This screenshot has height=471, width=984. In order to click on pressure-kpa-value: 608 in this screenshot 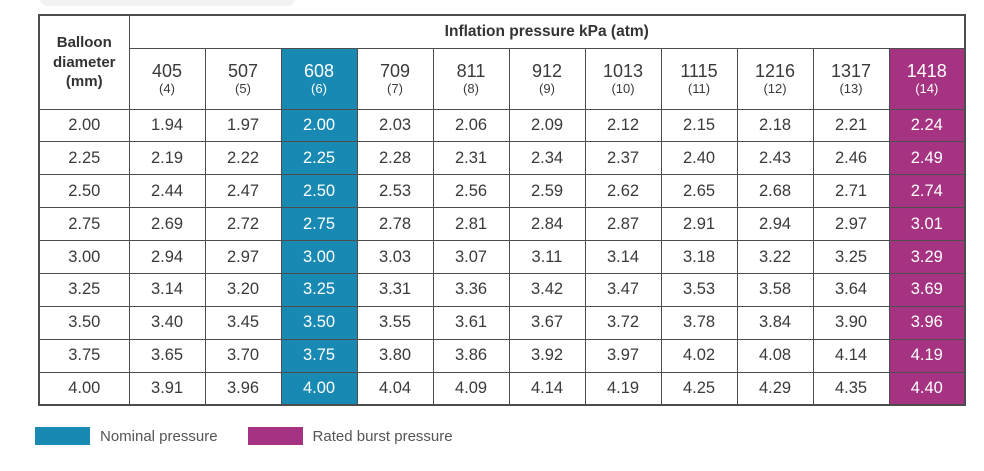, I will do `click(319, 71)`.